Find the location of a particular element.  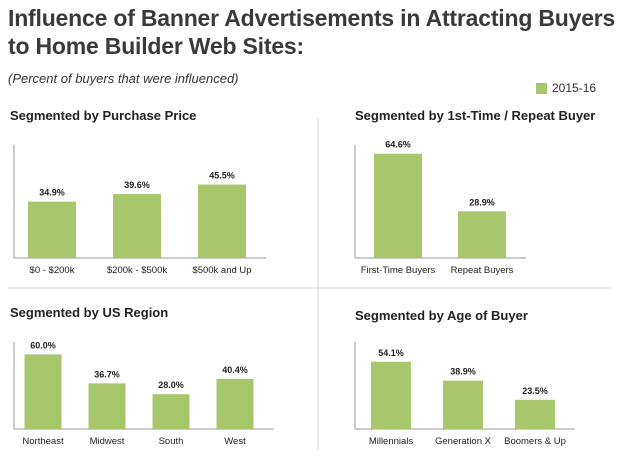

bar-value-label: 64.6% is located at coordinates (398, 145).